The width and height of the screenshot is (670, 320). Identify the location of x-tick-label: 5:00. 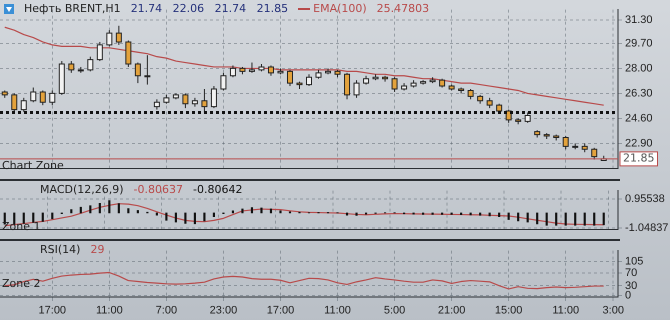
(395, 310).